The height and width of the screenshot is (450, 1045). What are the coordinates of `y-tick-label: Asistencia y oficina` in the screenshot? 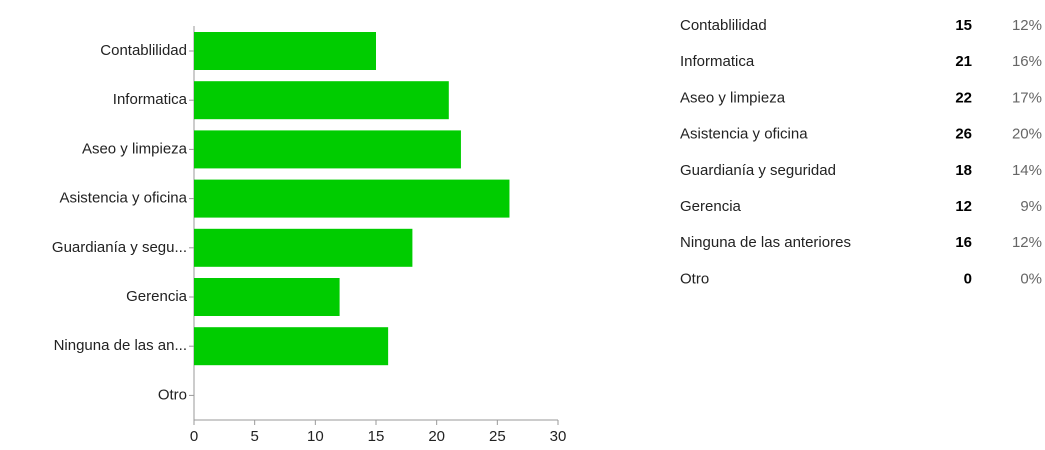 It's located at (123, 198).